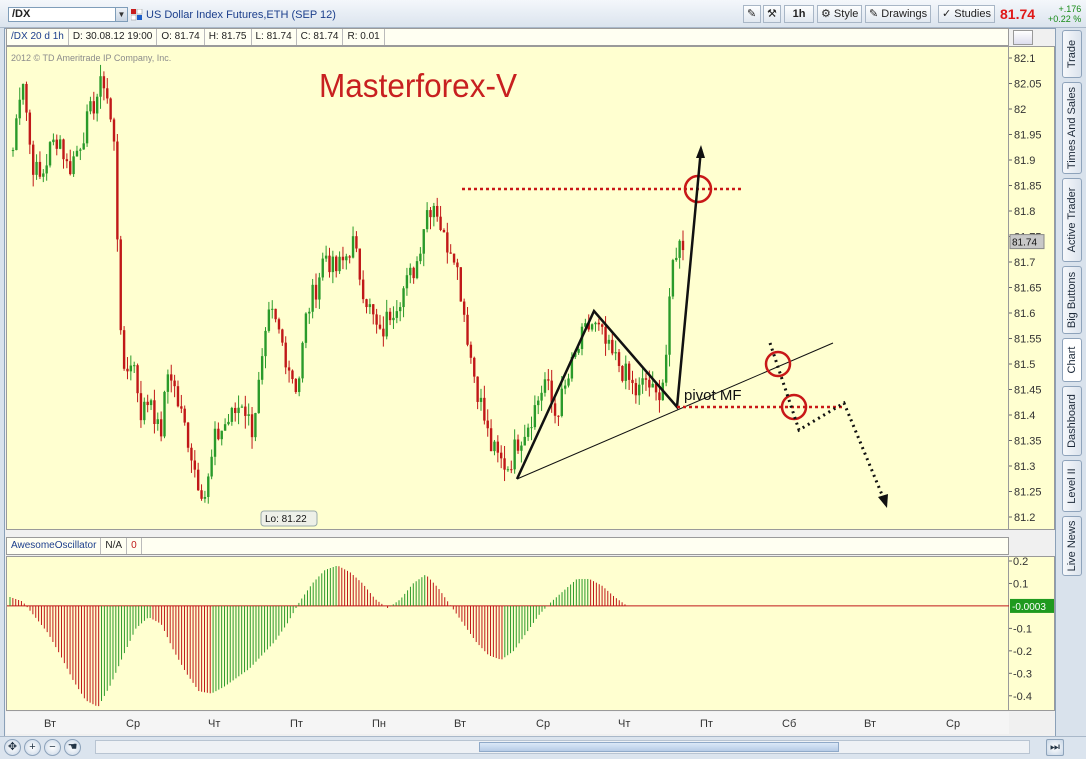  I want to click on symbol-input: /DX, so click(62, 14).